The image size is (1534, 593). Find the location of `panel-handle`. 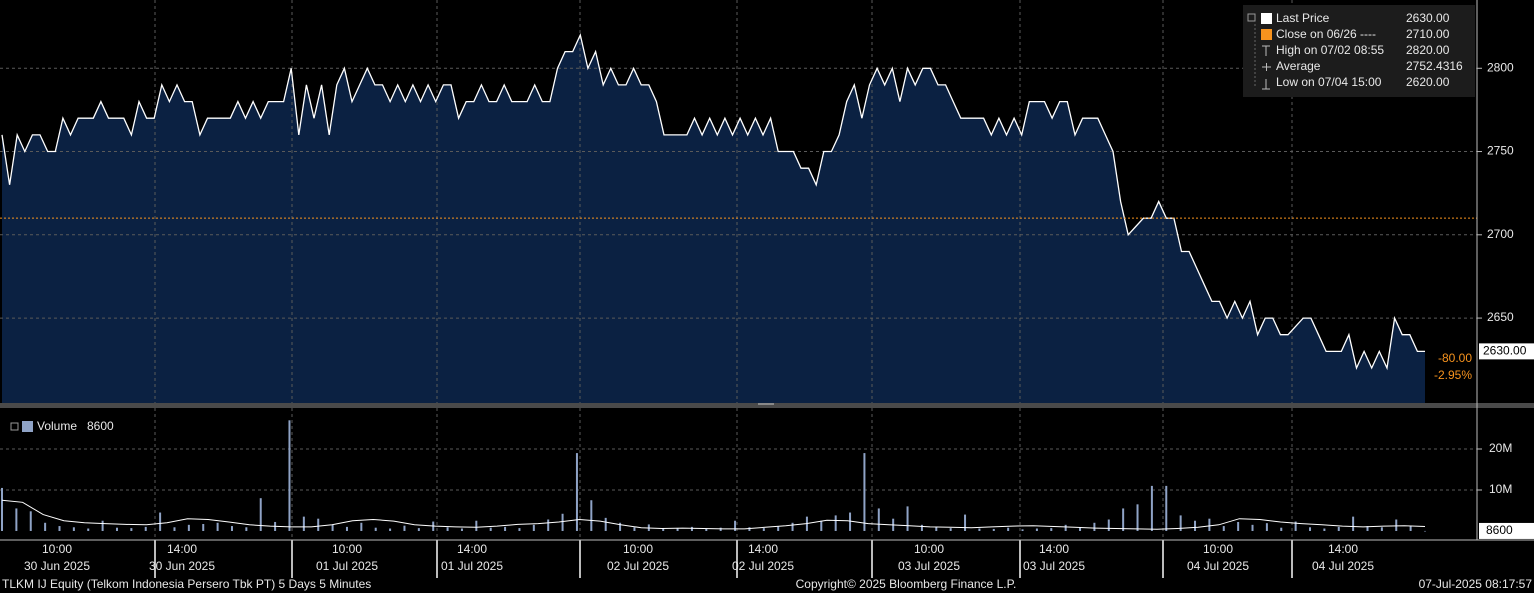

panel-handle is located at coordinates (766, 404).